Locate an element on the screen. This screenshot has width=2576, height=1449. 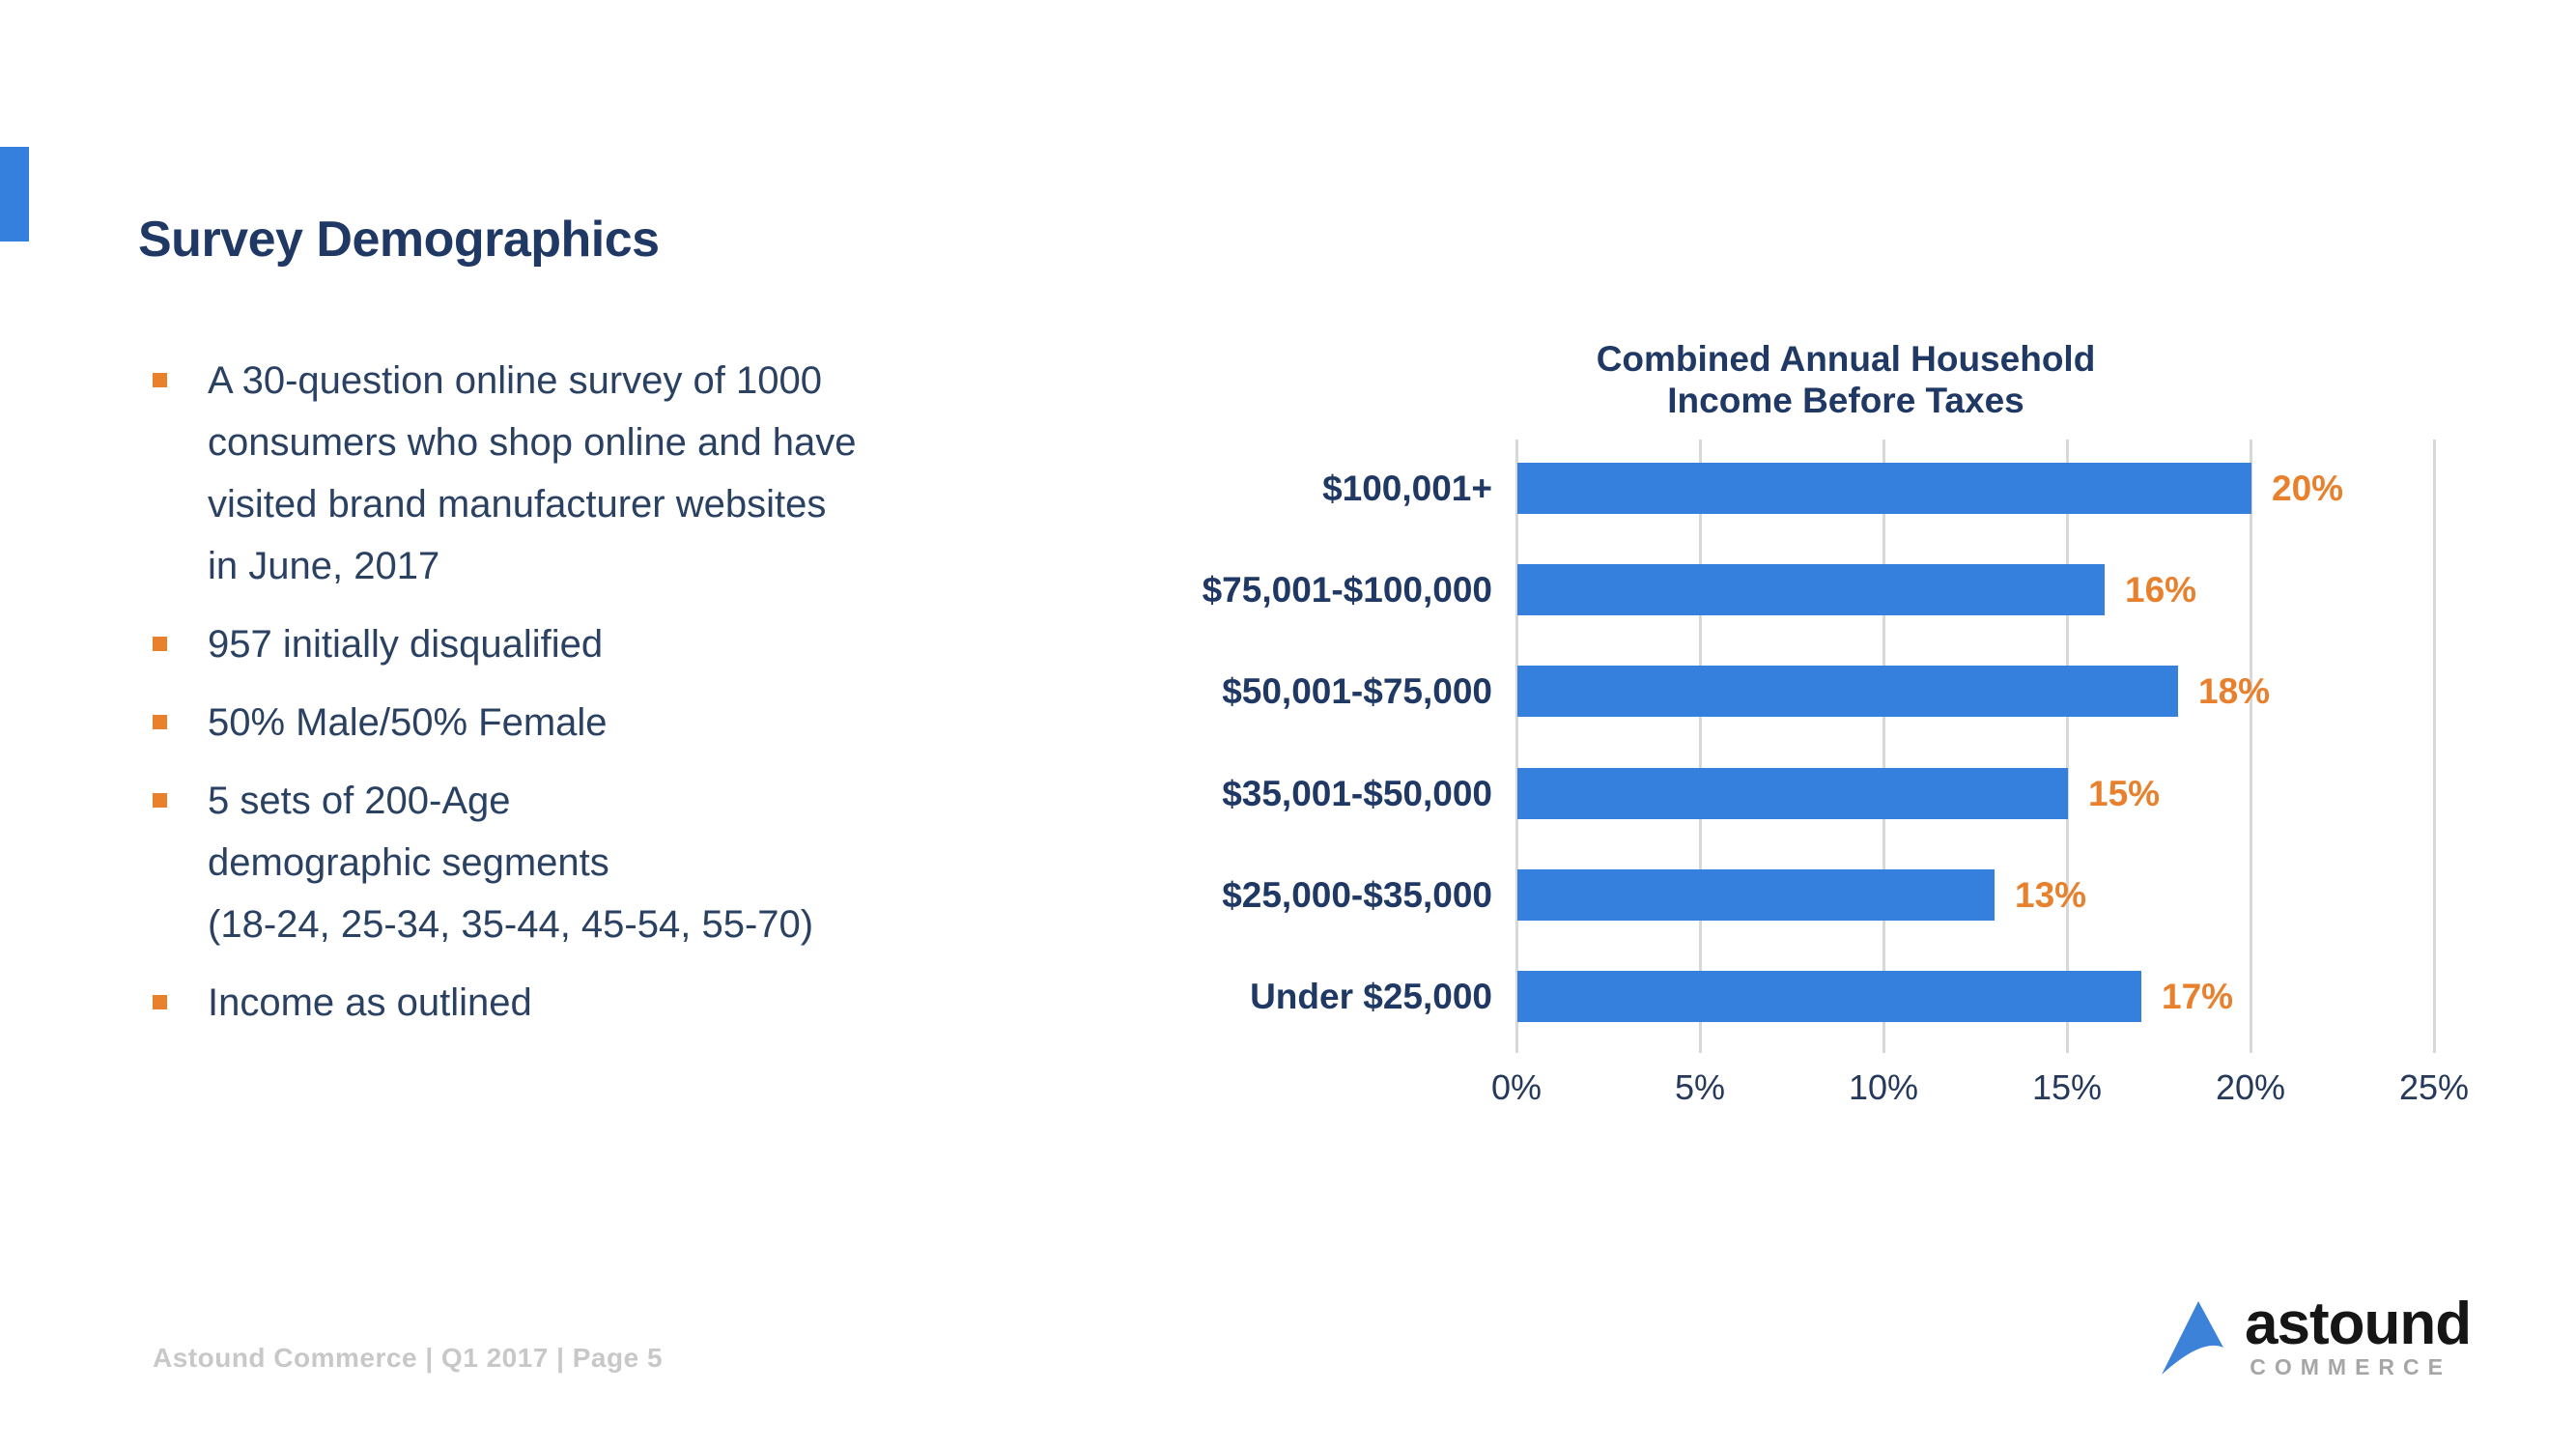
logo-wordmark: astound is located at coordinates (2358, 1324).